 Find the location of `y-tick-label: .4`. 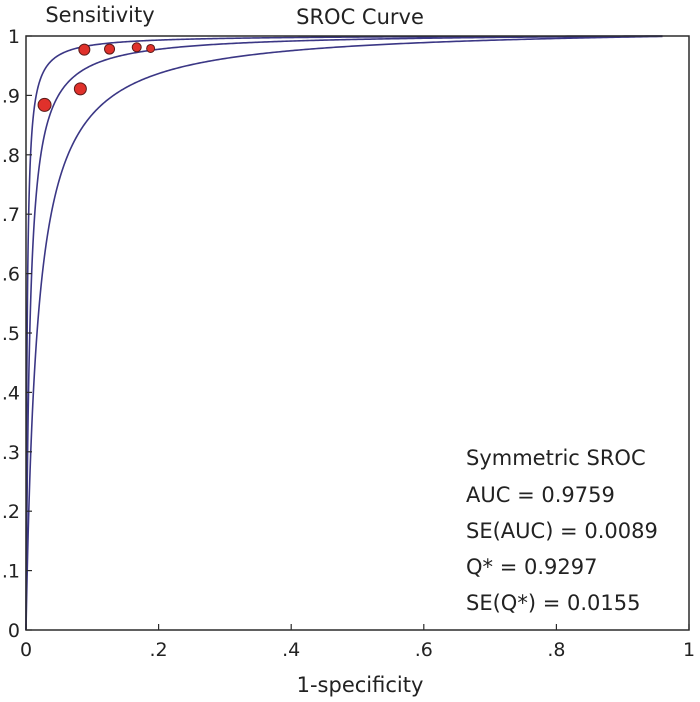

y-tick-label: .4 is located at coordinates (11, 393).